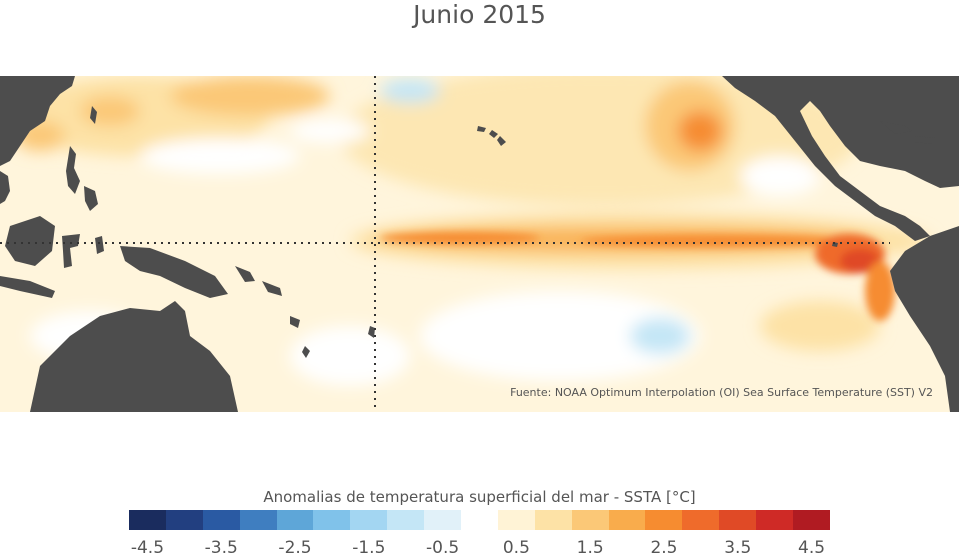  Describe the element at coordinates (147, 548) in the screenshot. I see `colorbar-tick-label: -4.5` at that location.